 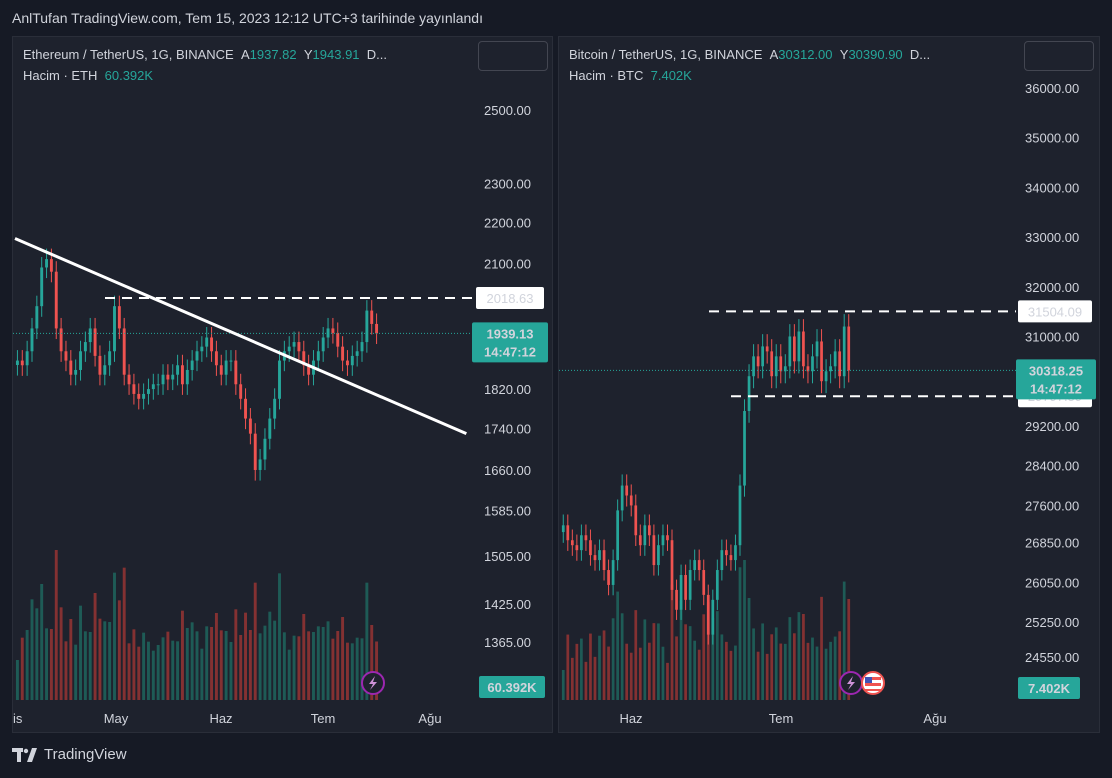 What do you see at coordinates (1056, 379) in the screenshot?
I see `last-price-tag-bg` at bounding box center [1056, 379].